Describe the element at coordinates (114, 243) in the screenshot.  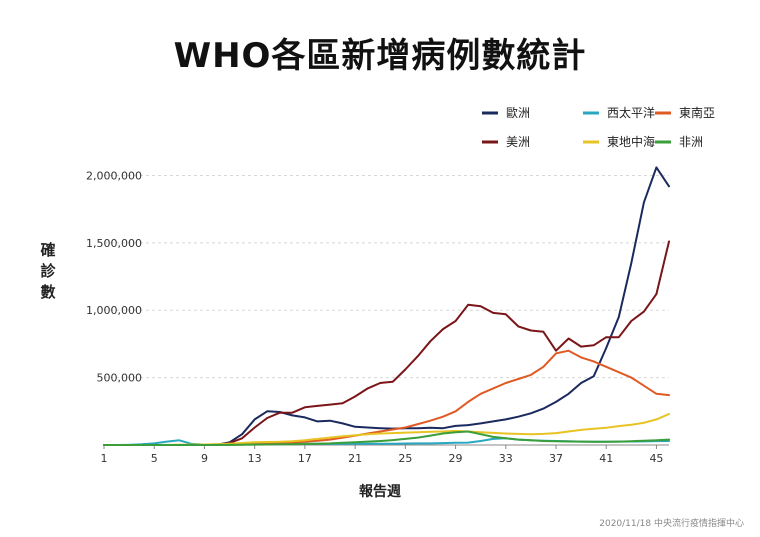
I see `y-tick-label: 1,500,000` at that location.